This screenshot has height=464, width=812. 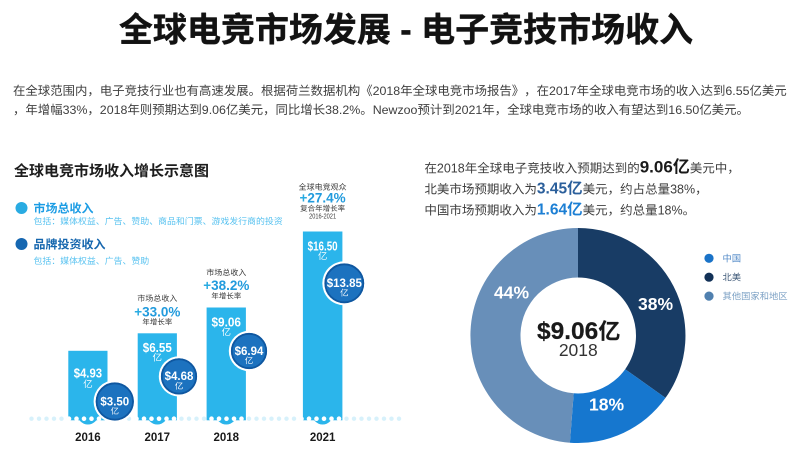 What do you see at coordinates (552, 189) in the screenshot?
I see `svg-text: 3.45` at bounding box center [552, 189].